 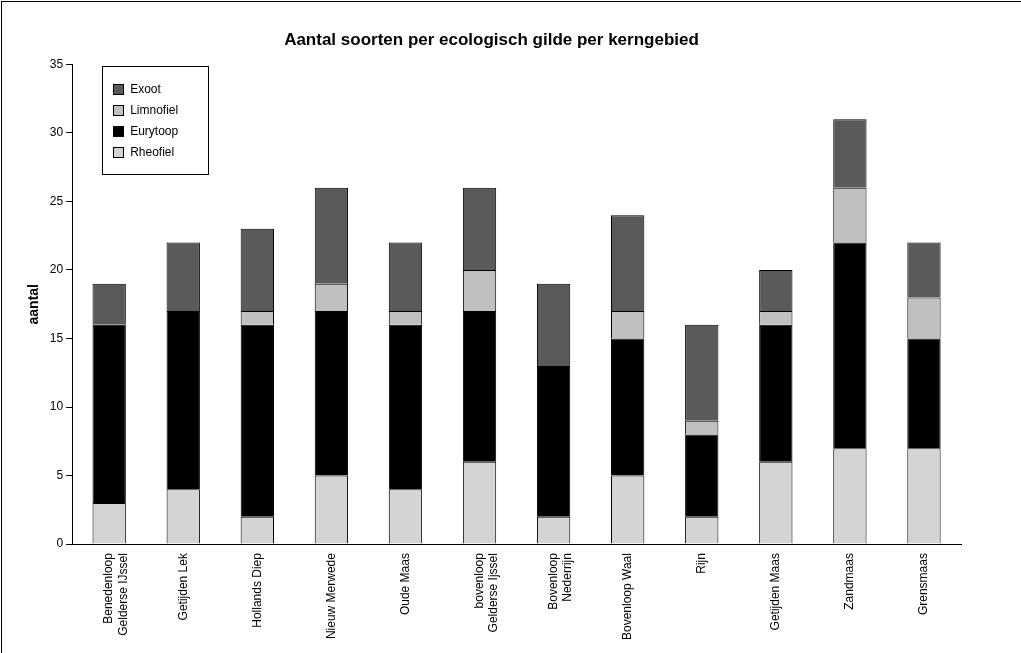 What do you see at coordinates (60, 474) in the screenshot?
I see `y-tick-label: 5` at bounding box center [60, 474].